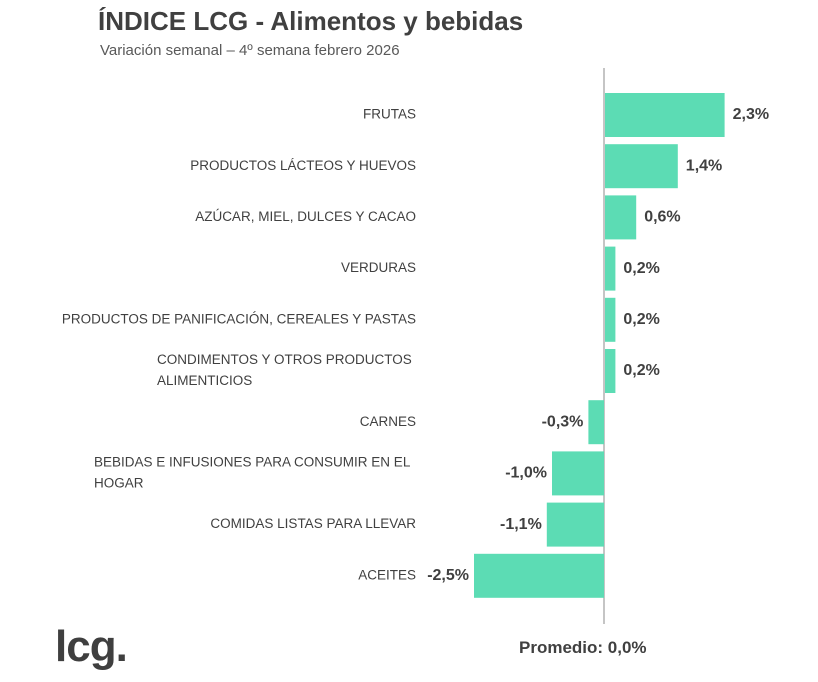  What do you see at coordinates (751, 114) in the screenshot?
I see `value-label: 2,3%` at bounding box center [751, 114].